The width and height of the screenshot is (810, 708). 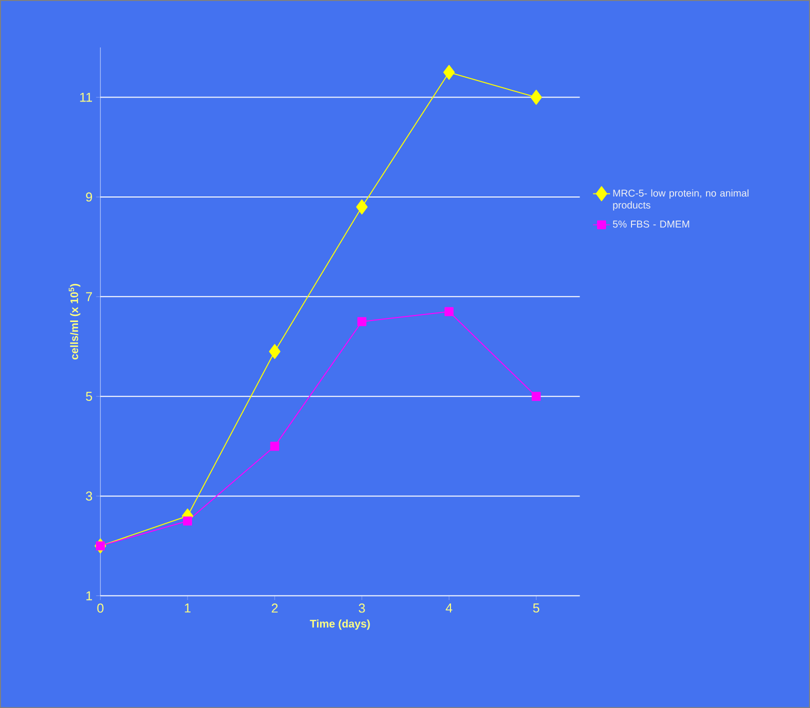 What do you see at coordinates (89, 496) in the screenshot?
I see `y-tick-label: 3` at bounding box center [89, 496].